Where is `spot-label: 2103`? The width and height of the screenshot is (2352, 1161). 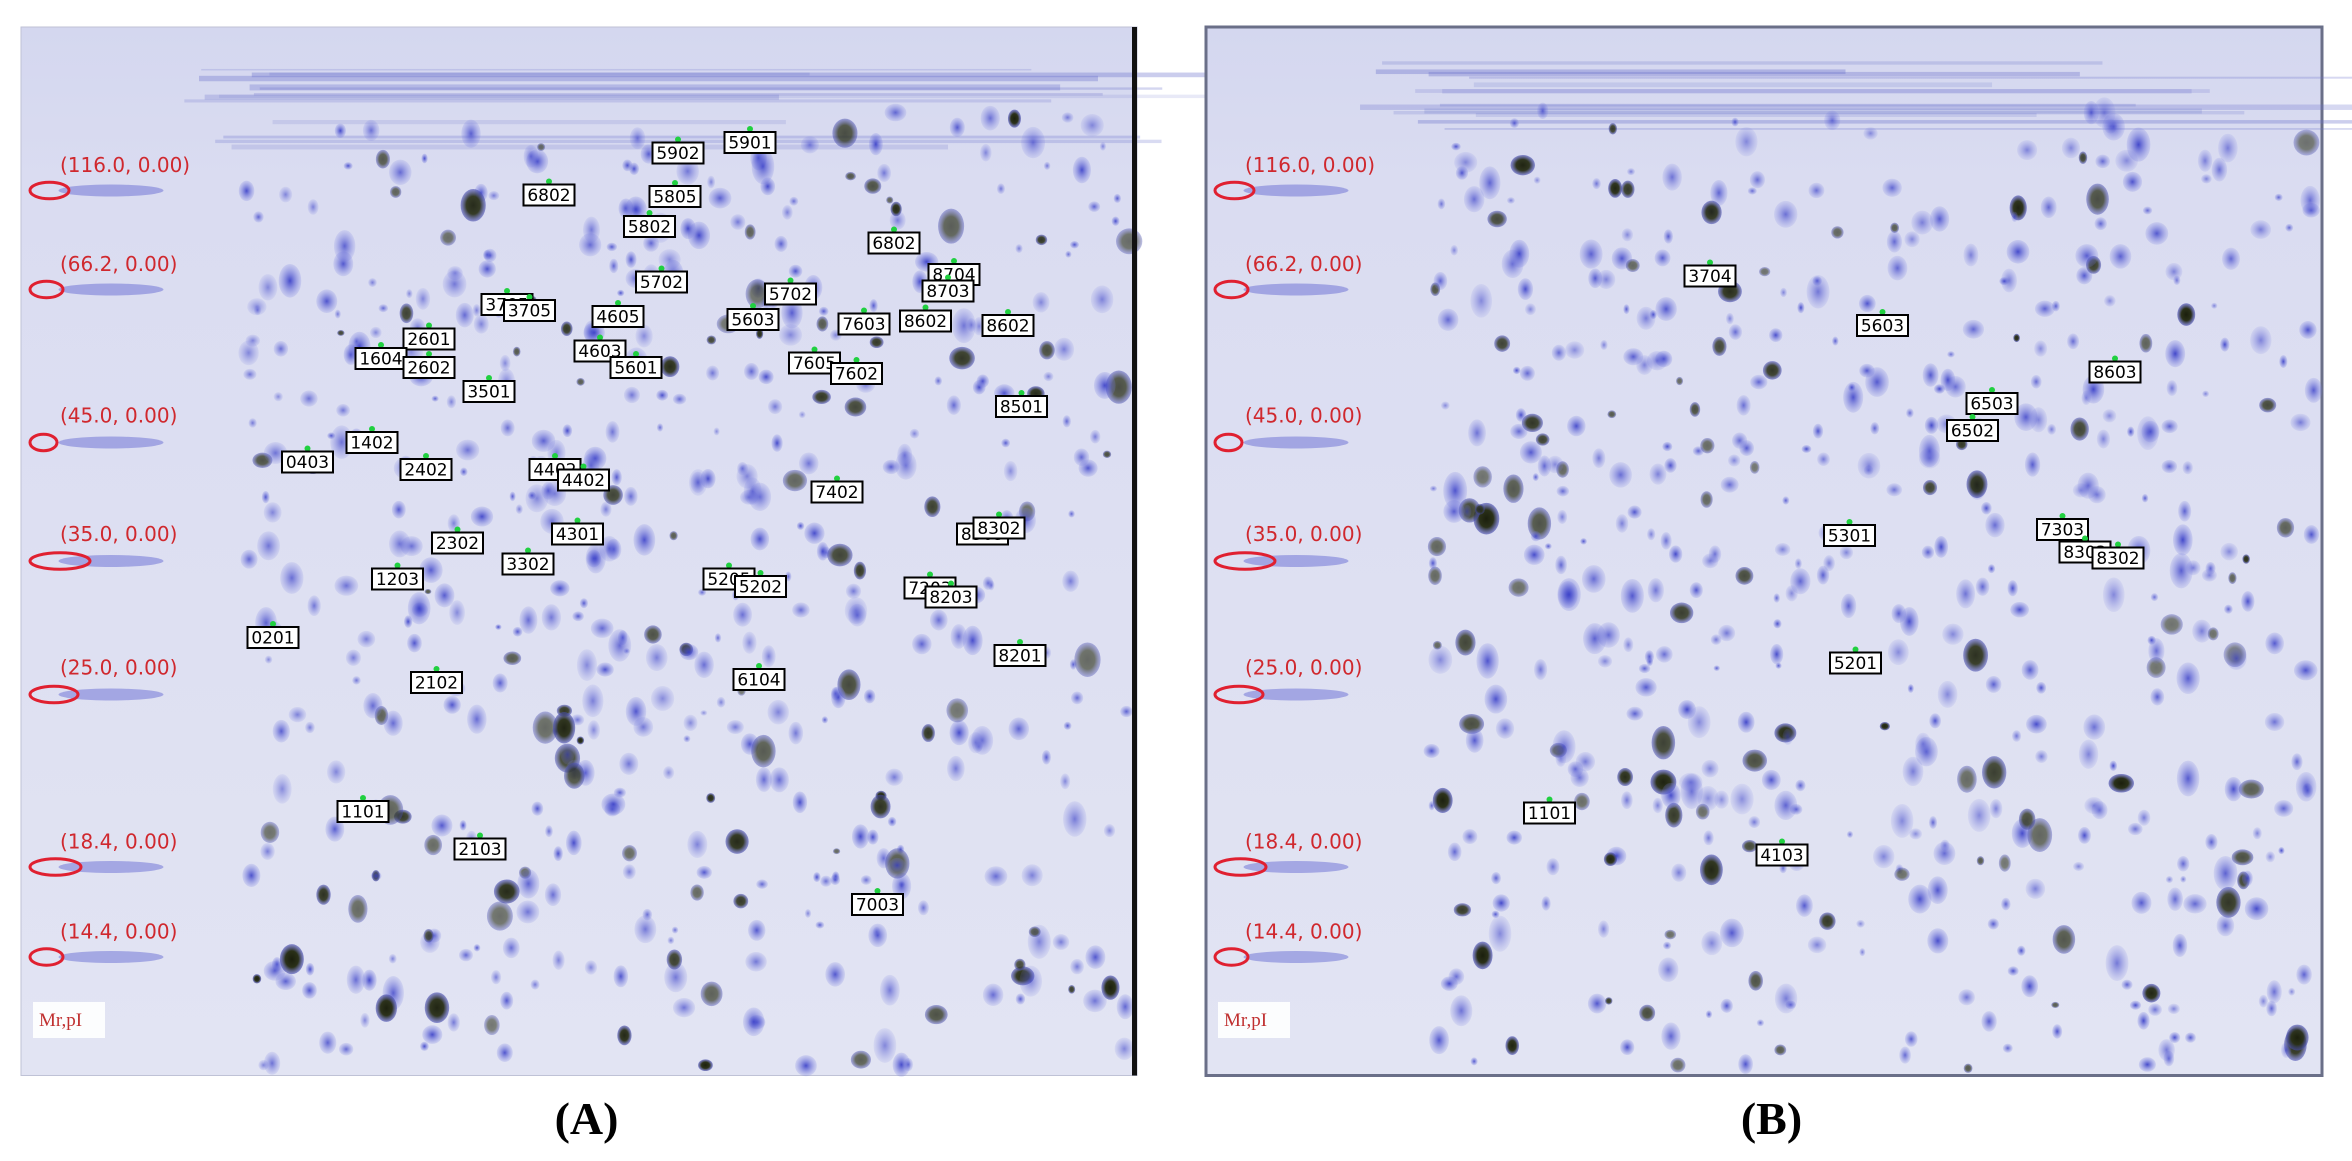 spot-label: 2103 is located at coordinates (479, 850).